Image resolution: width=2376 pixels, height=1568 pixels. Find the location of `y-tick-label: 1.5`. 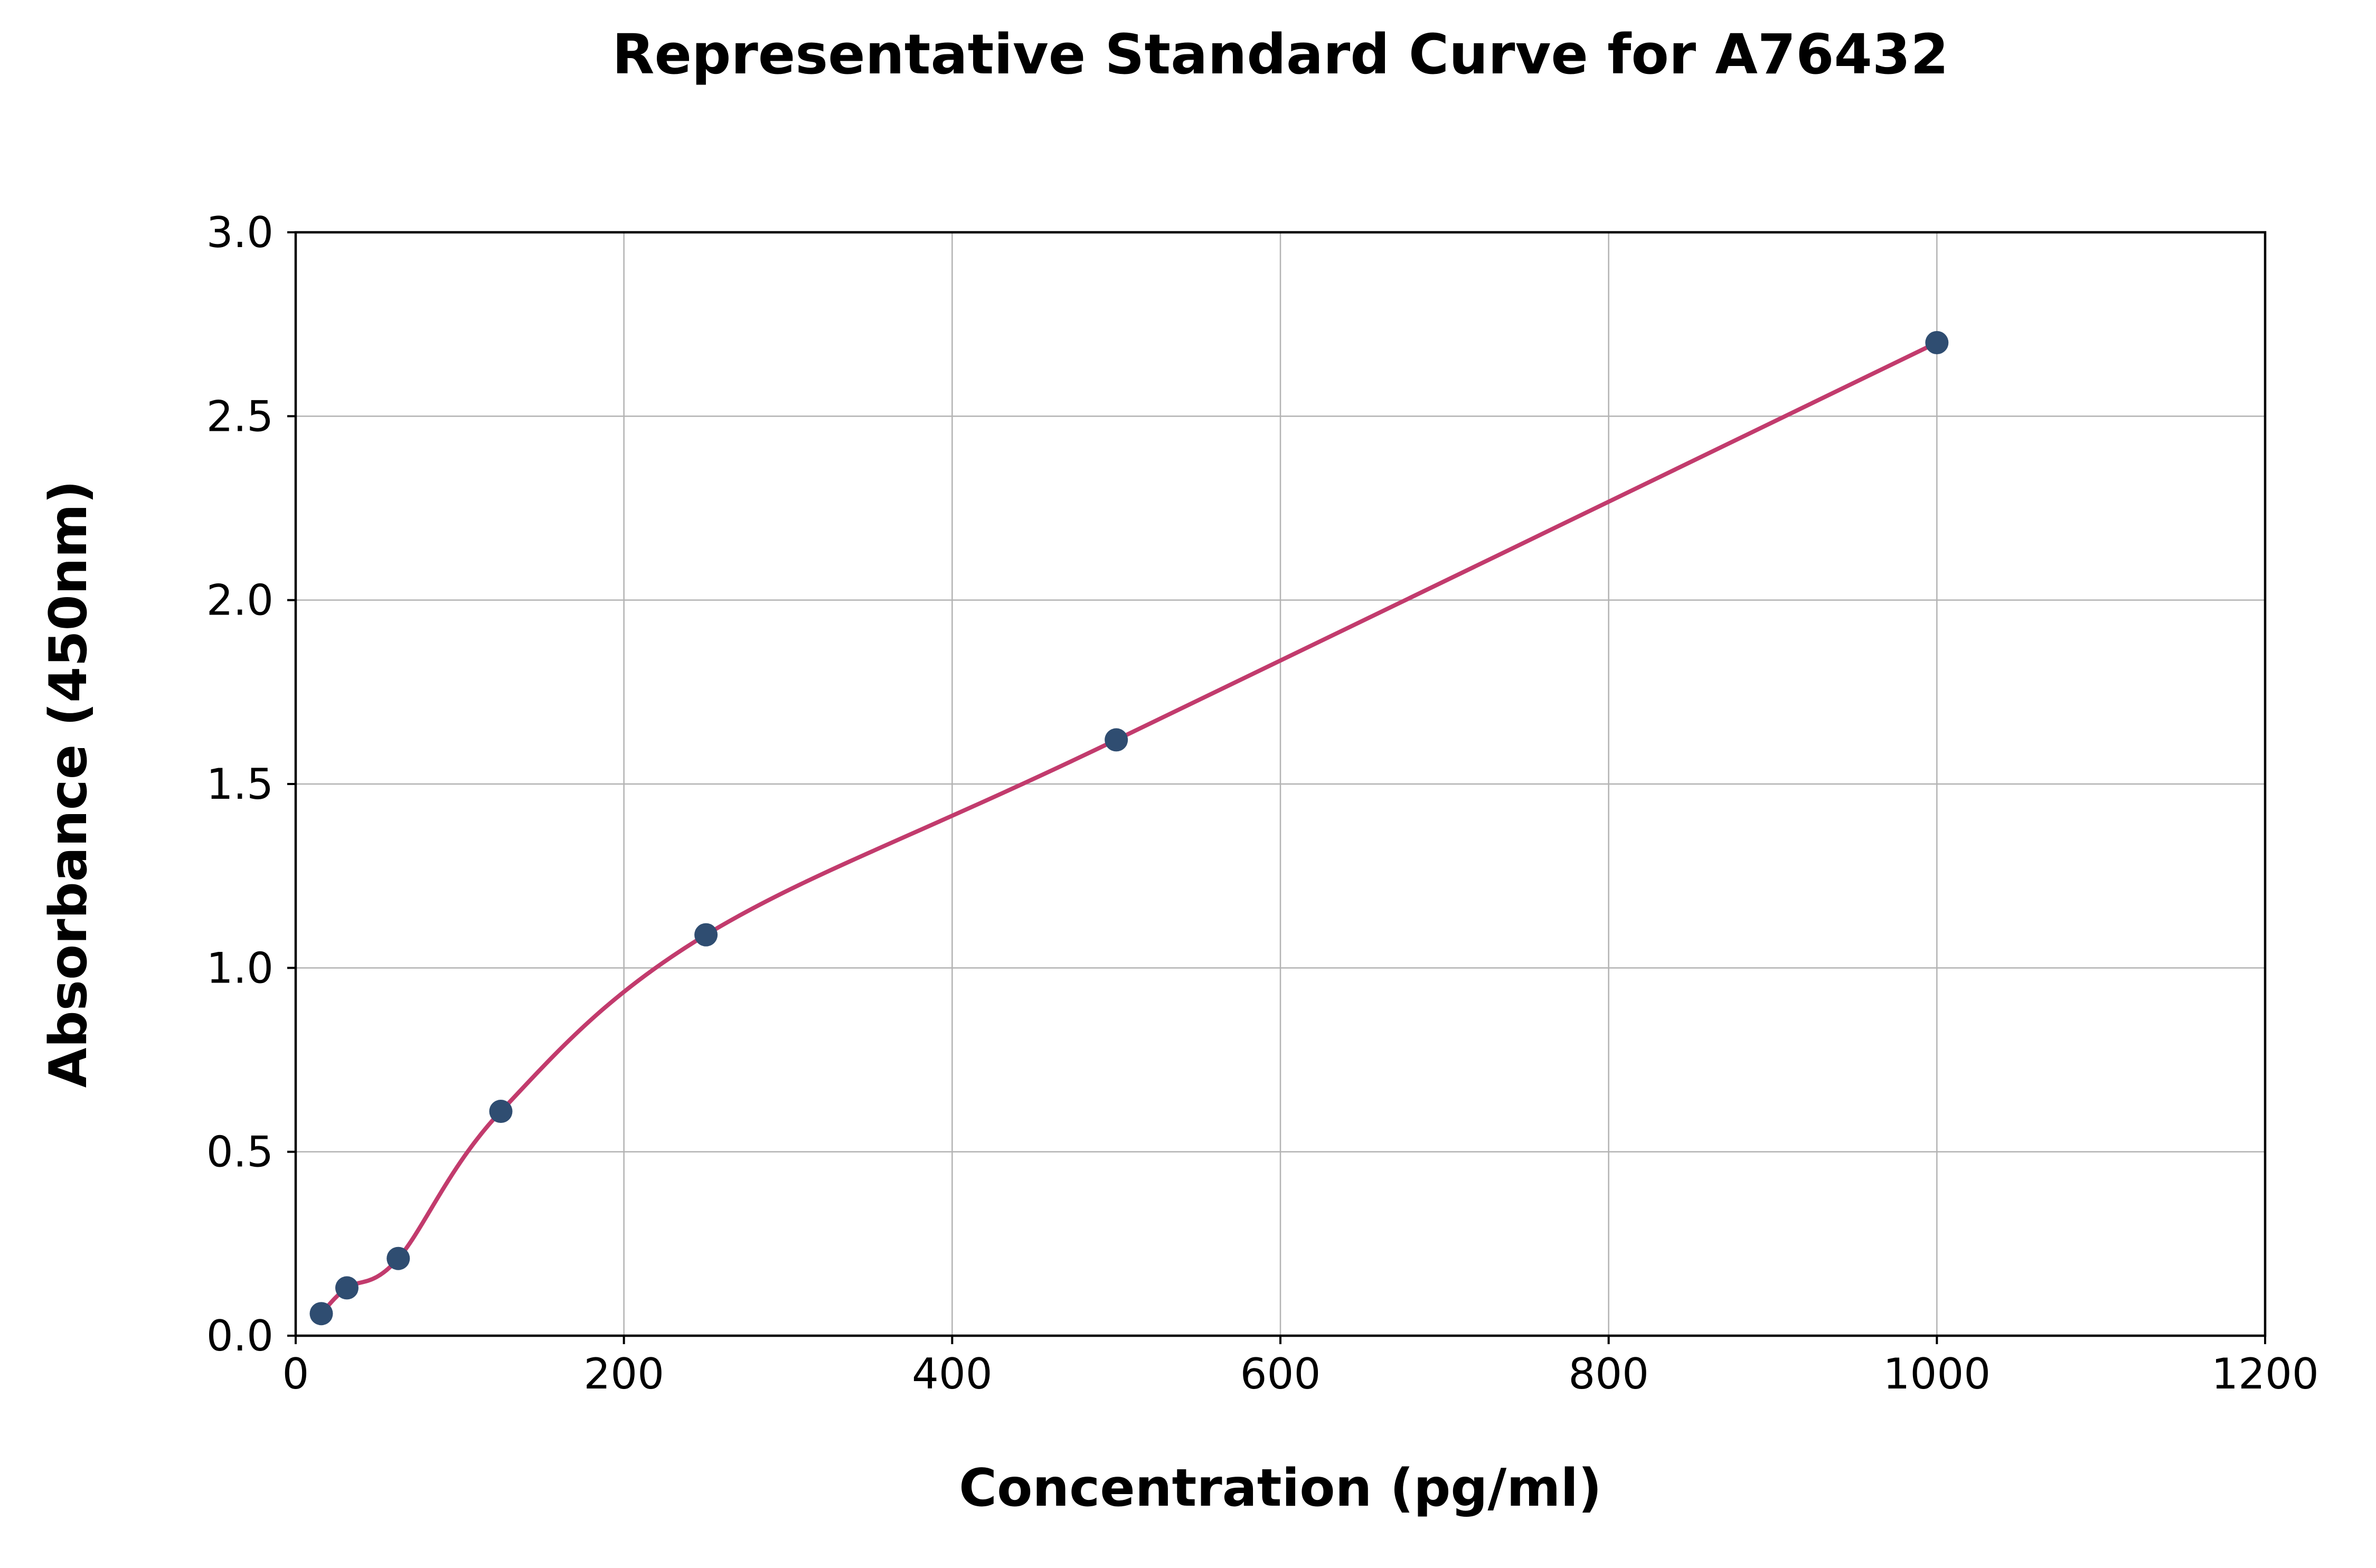

y-tick-label: 1.5 is located at coordinates (240, 784).